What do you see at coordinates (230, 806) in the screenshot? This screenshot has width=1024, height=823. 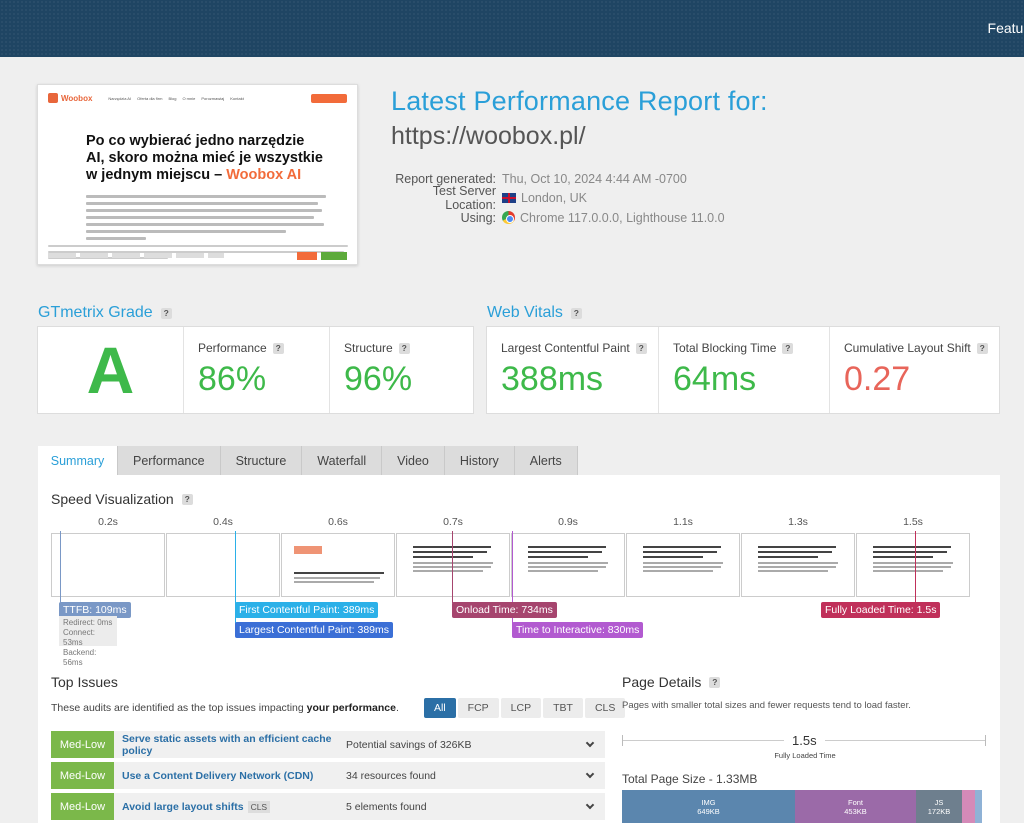 I see `issue-name: Avoid large layout shifts CLS` at bounding box center [230, 806].